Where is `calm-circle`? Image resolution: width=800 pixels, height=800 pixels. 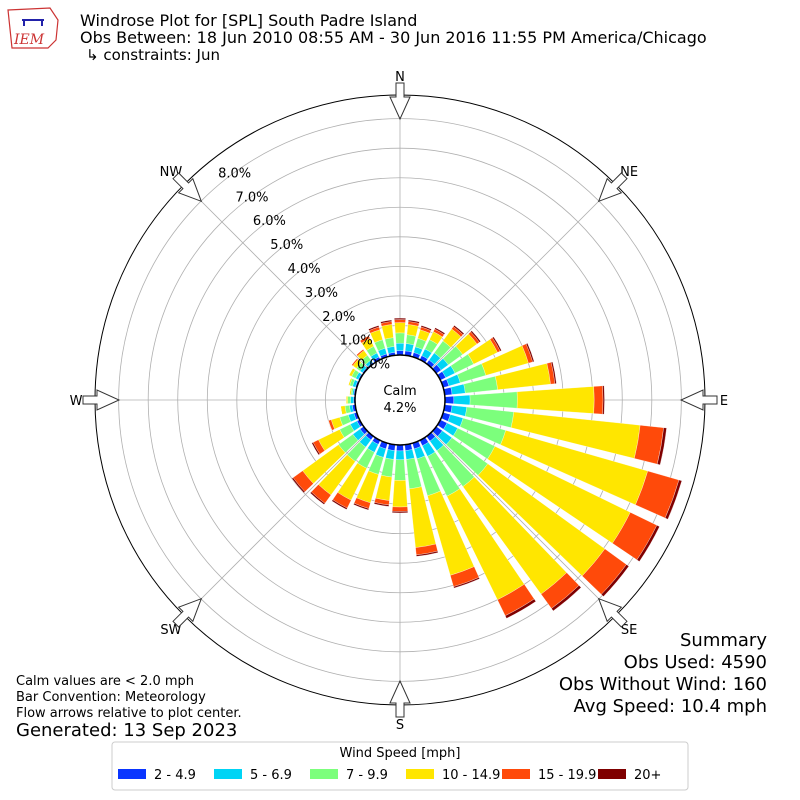
calm-circle is located at coordinates (400, 400).